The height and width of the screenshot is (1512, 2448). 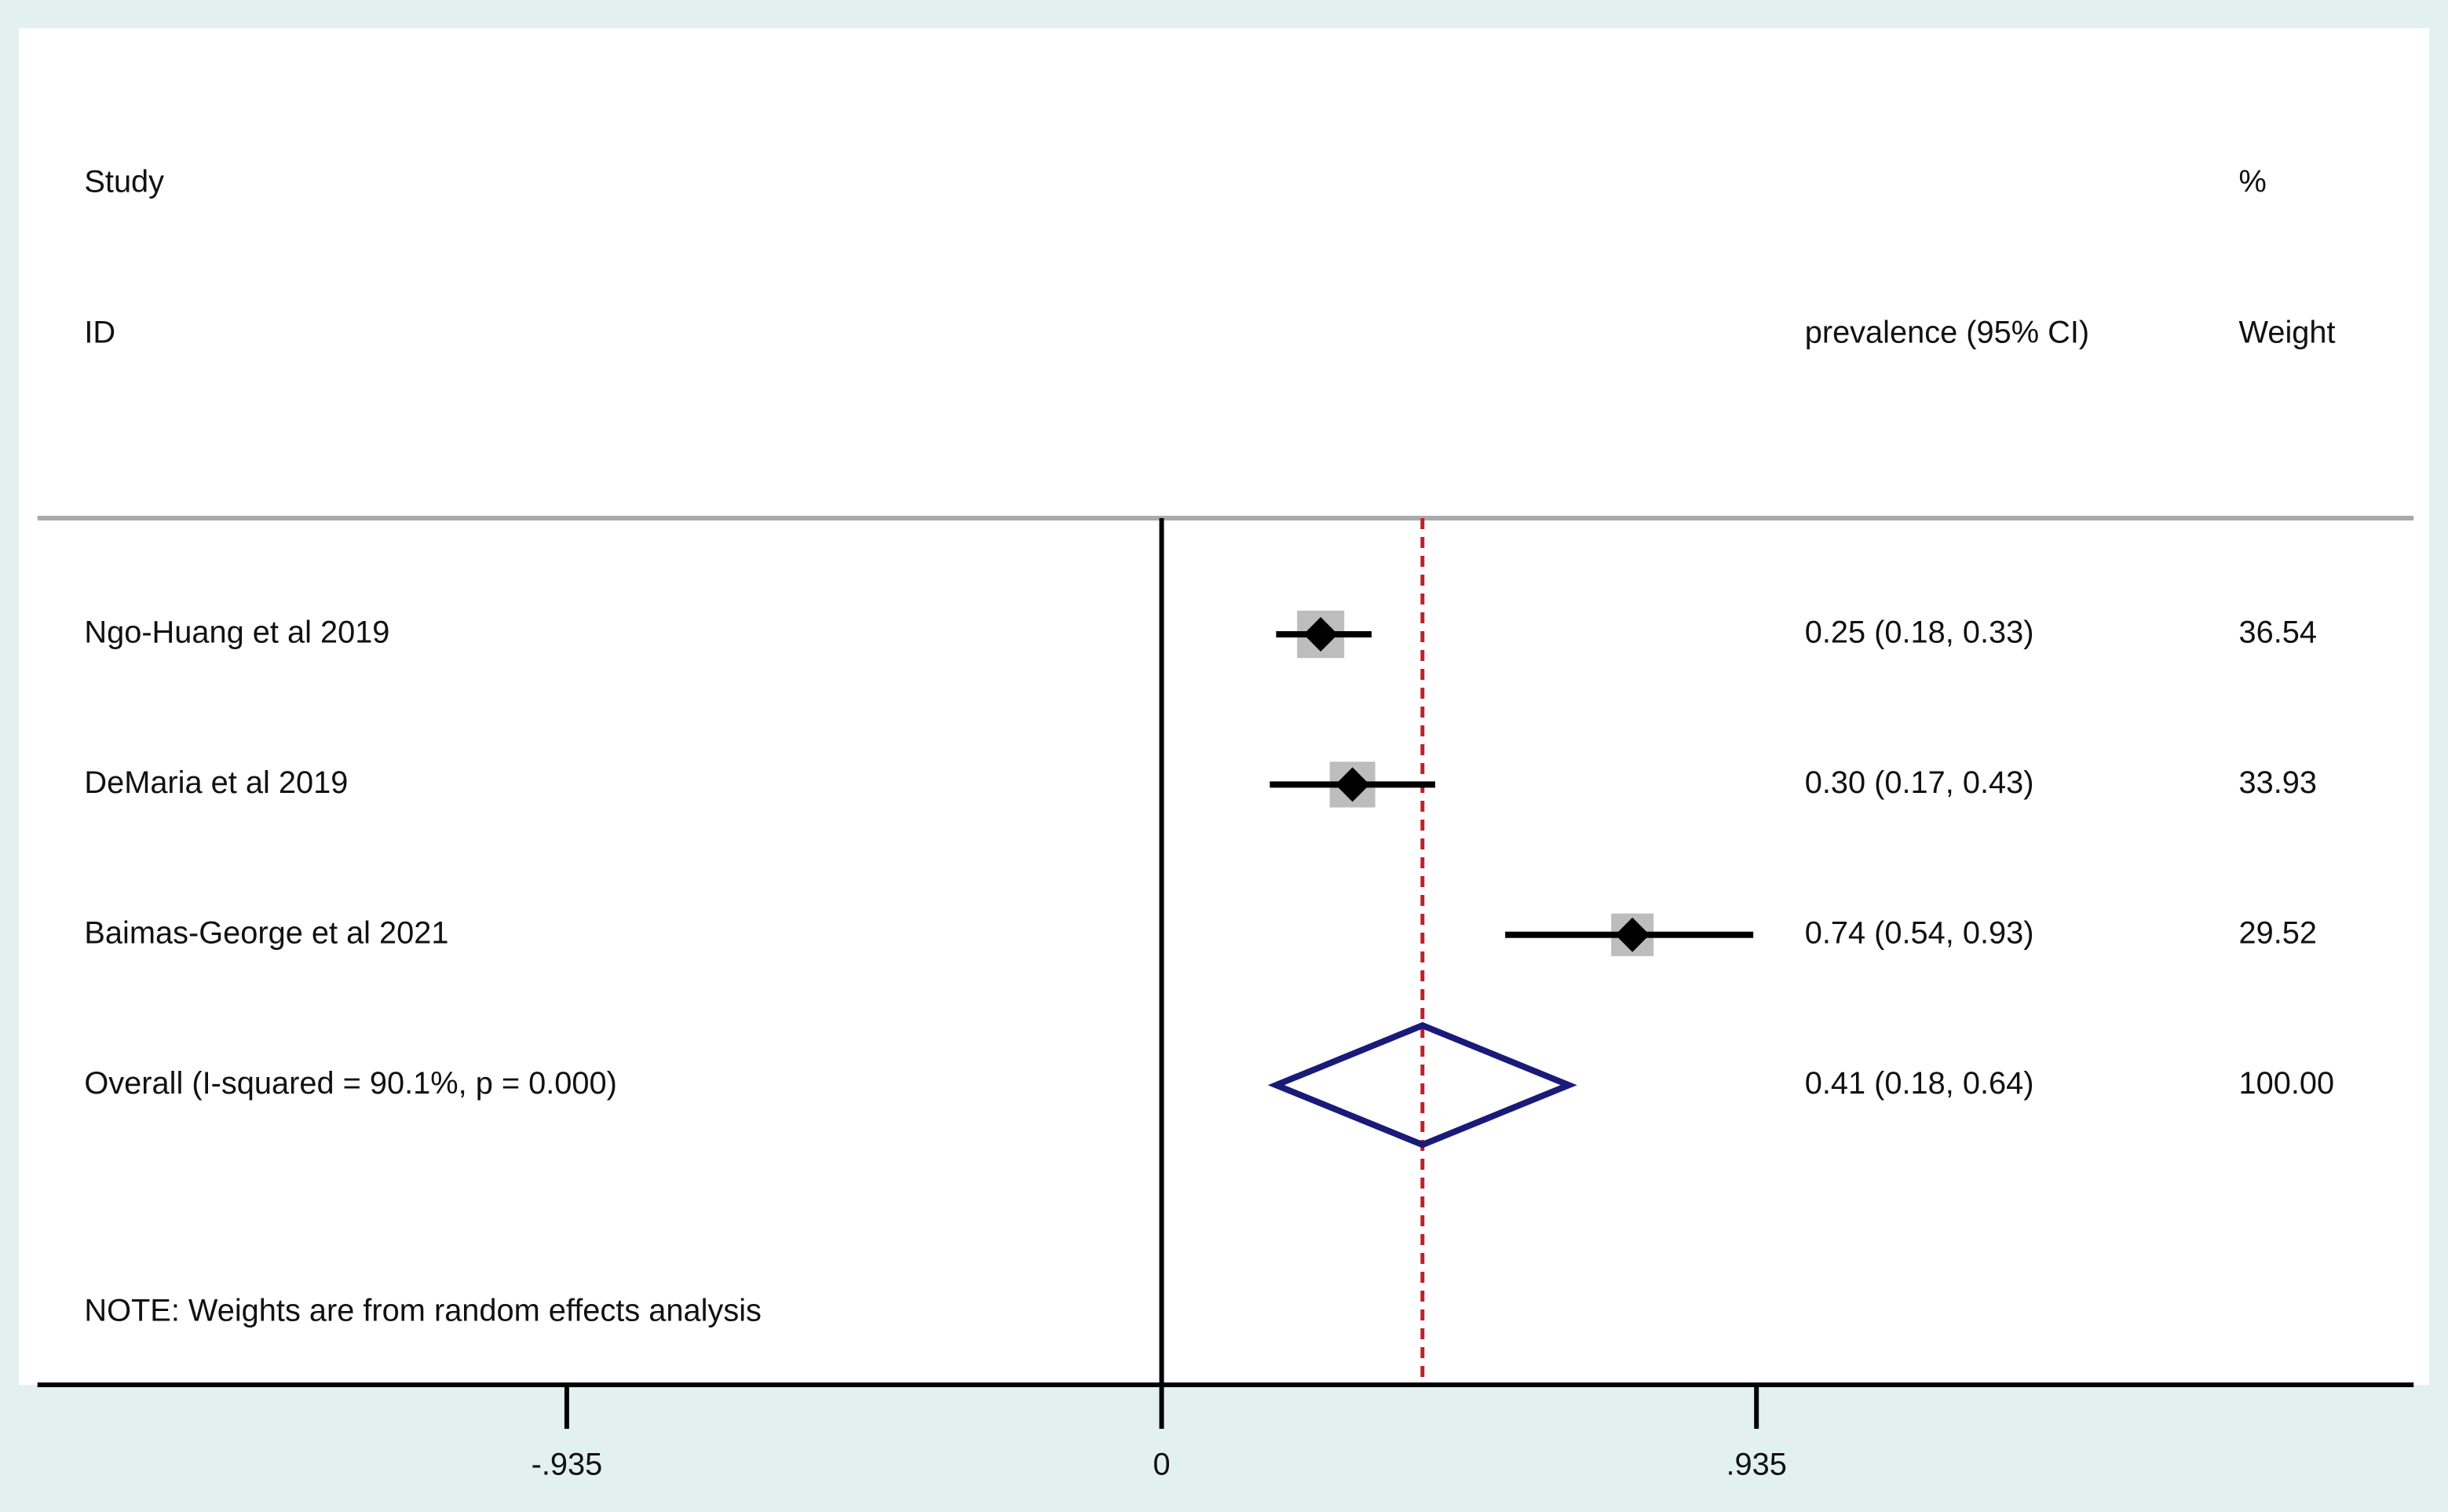 What do you see at coordinates (1224, 1448) in the screenshot?
I see `axis-area` at bounding box center [1224, 1448].